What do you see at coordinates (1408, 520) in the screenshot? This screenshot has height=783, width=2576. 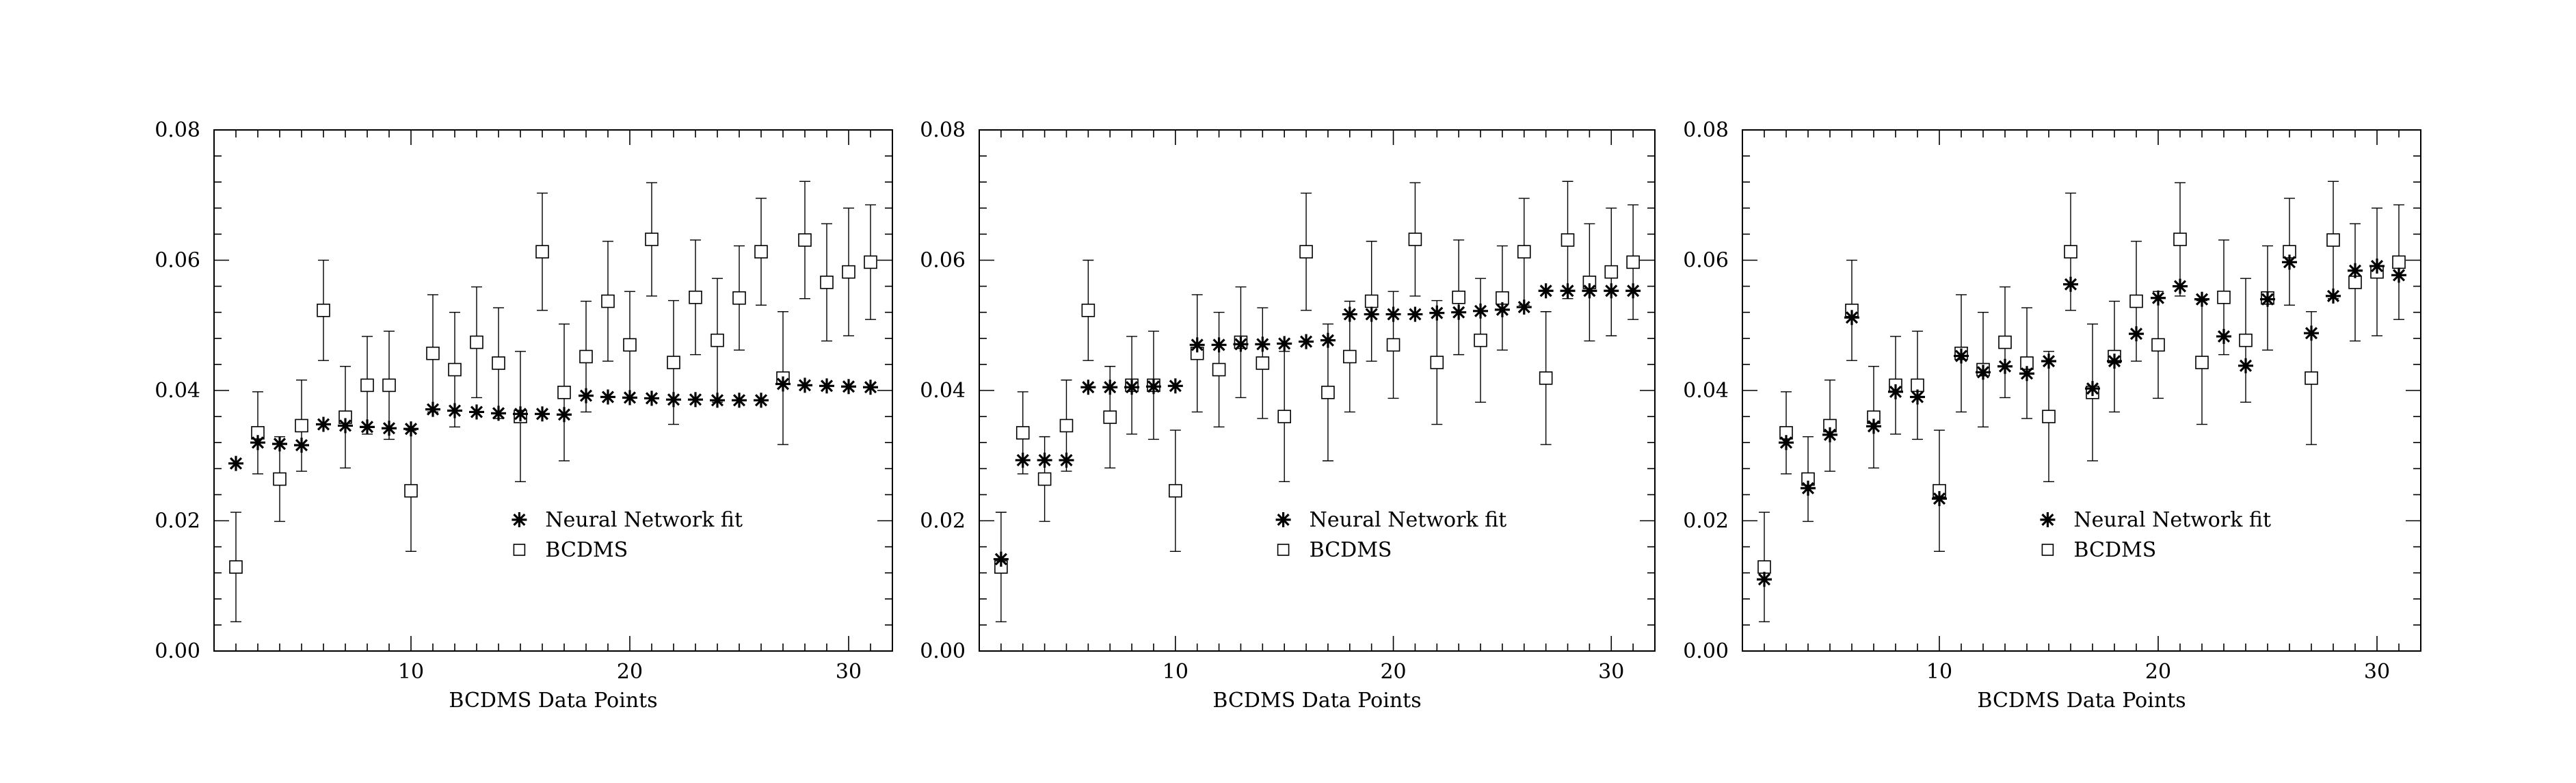 I see `legend-nn-label: Neural Network fit` at bounding box center [1408, 520].